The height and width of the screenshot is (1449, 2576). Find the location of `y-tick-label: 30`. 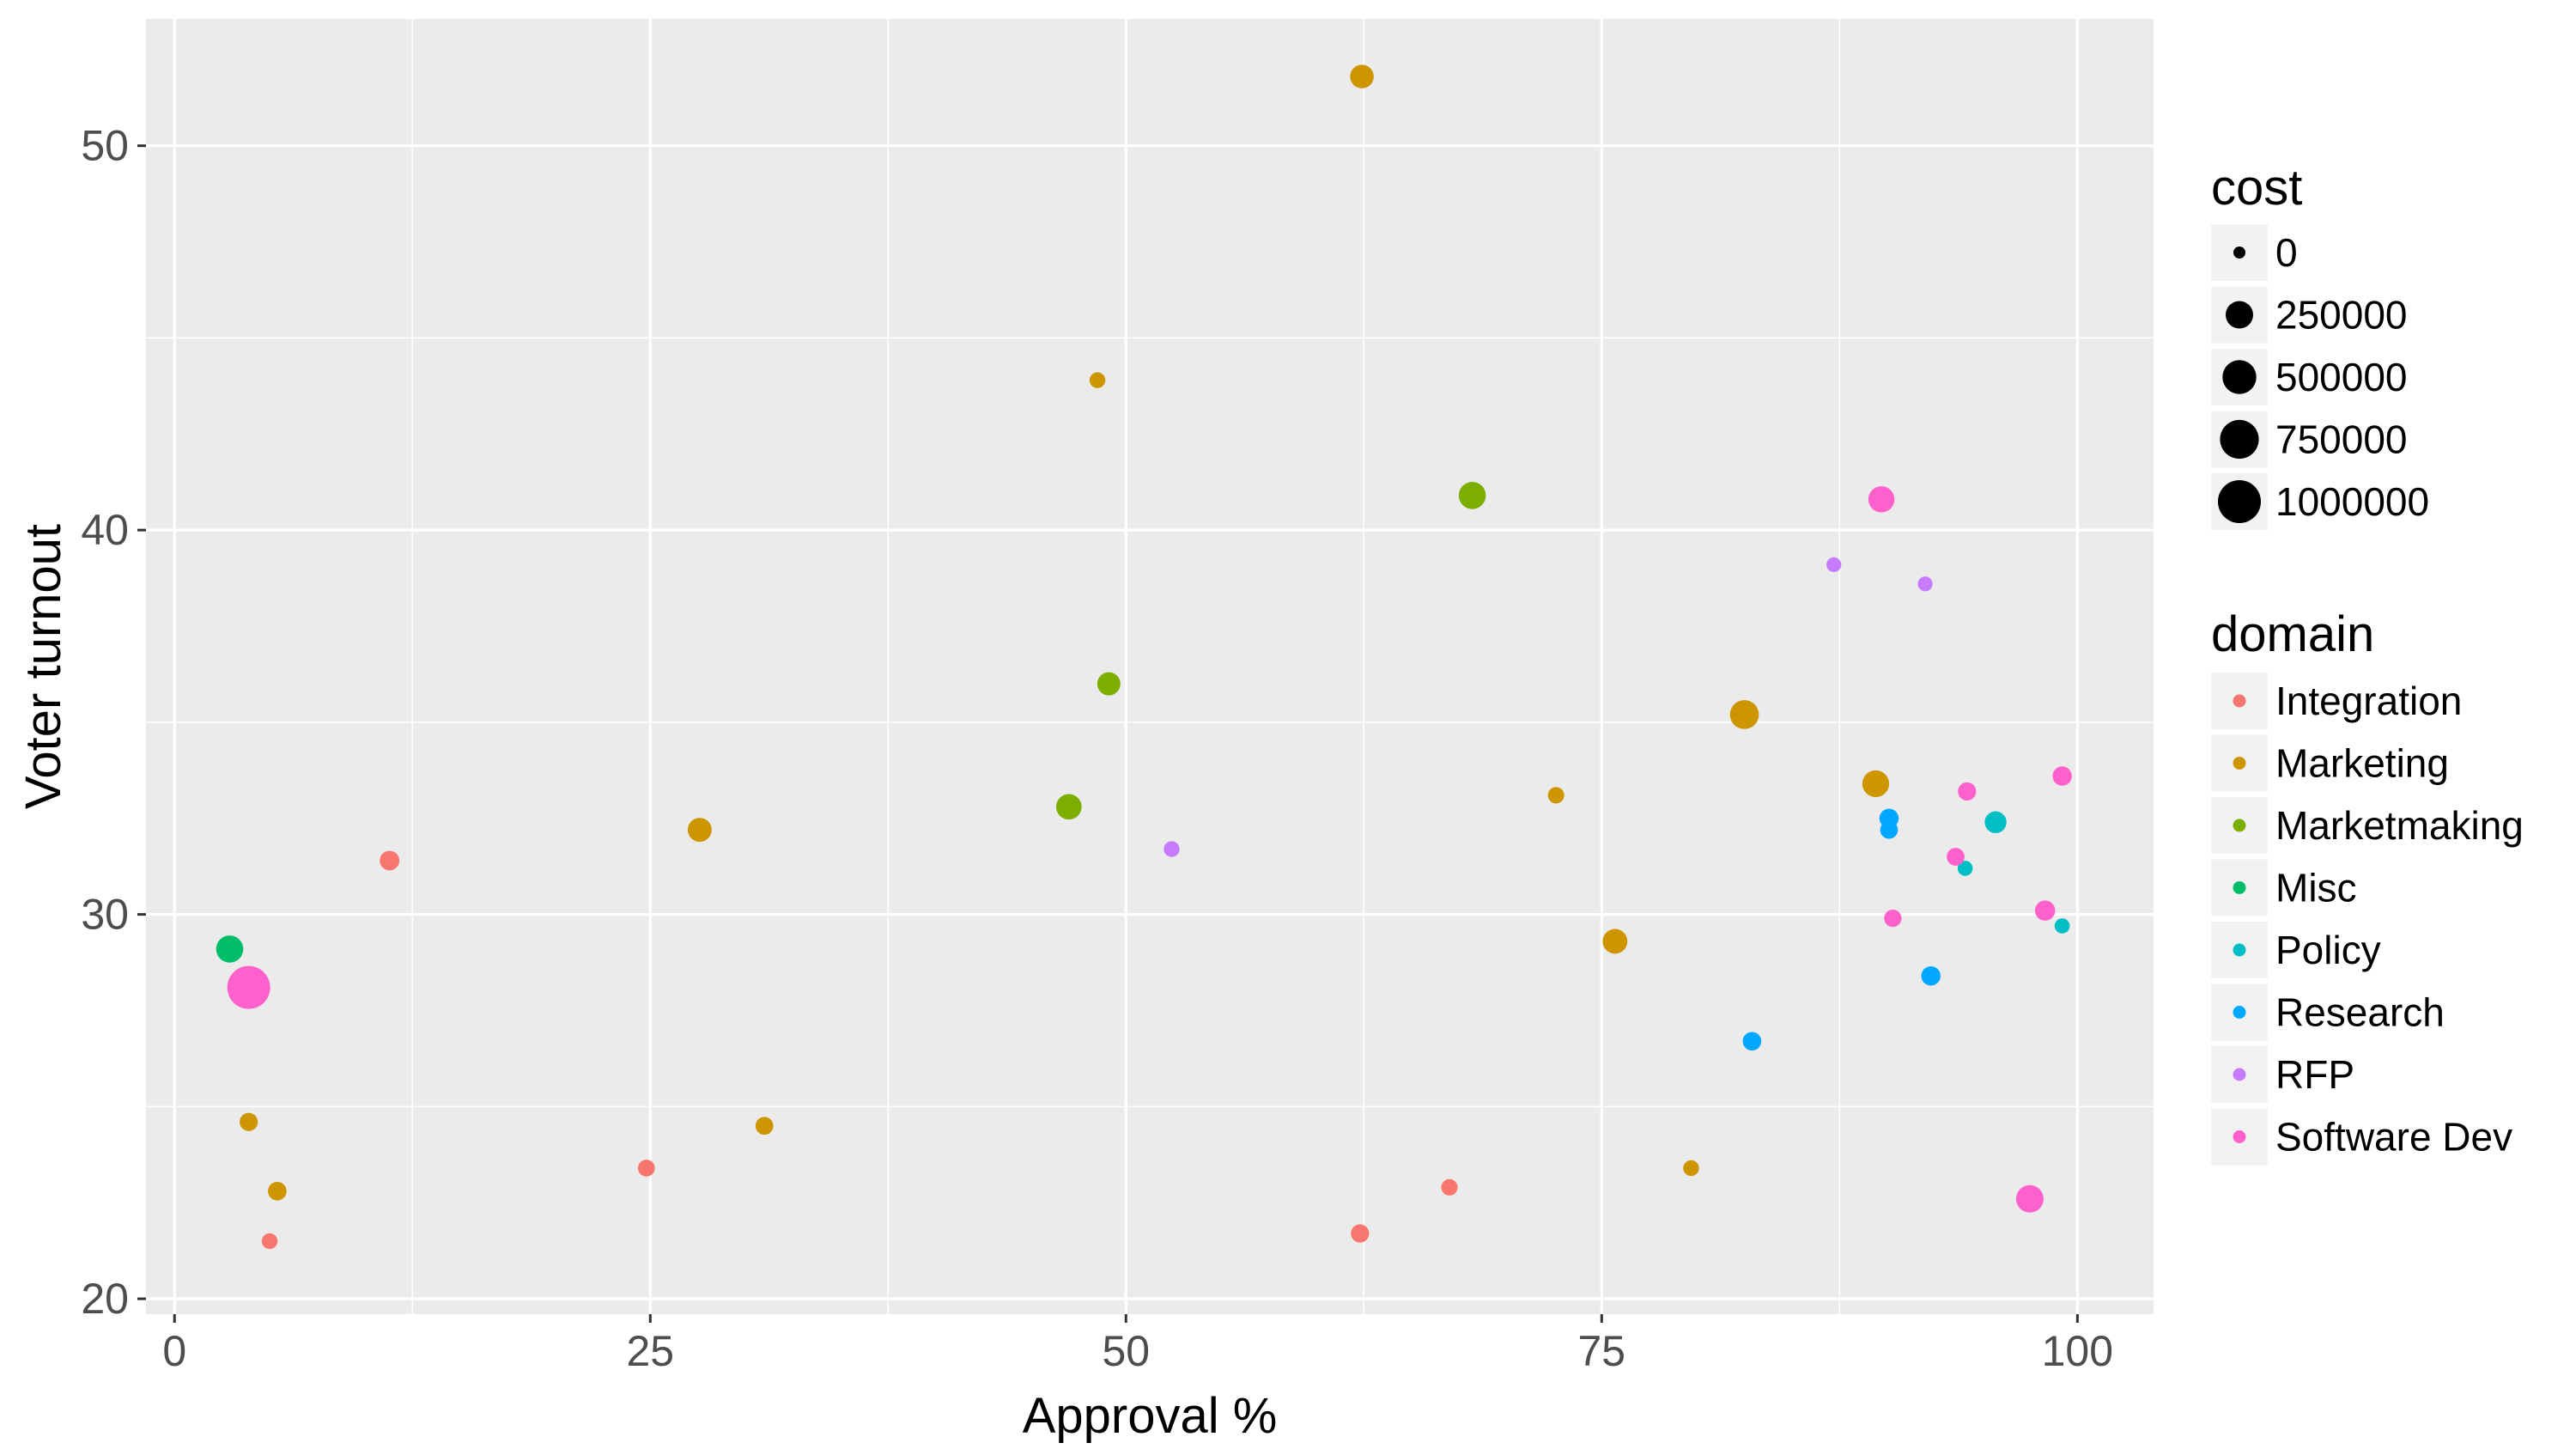

y-tick-label: 30 is located at coordinates (105, 915).